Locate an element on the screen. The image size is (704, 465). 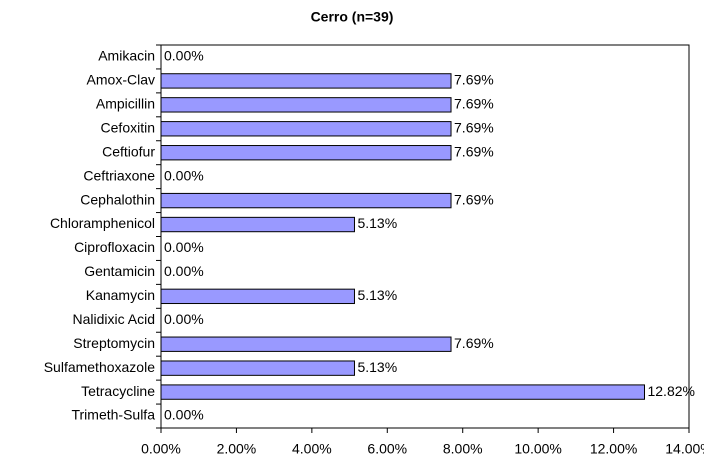
x-tick-label: 0.00% is located at coordinates (161, 449).